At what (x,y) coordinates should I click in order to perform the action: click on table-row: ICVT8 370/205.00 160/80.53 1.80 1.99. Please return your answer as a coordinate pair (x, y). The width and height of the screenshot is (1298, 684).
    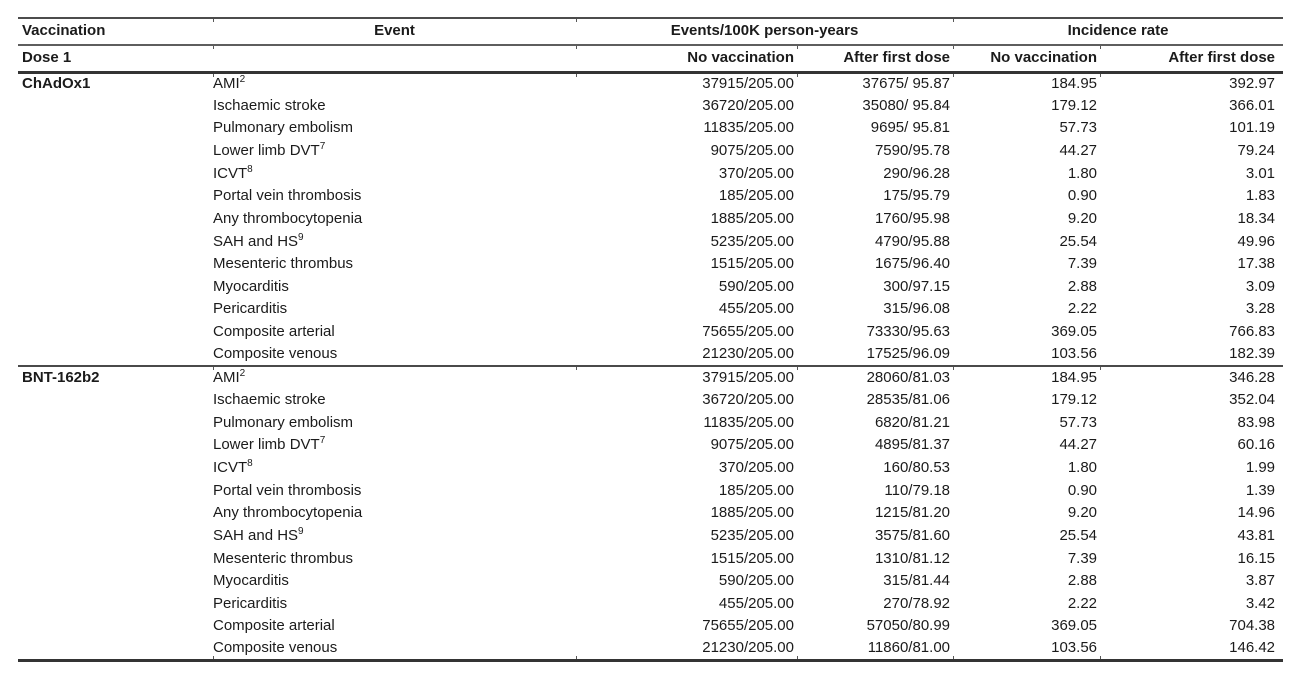
    Looking at the image, I should click on (650, 468).